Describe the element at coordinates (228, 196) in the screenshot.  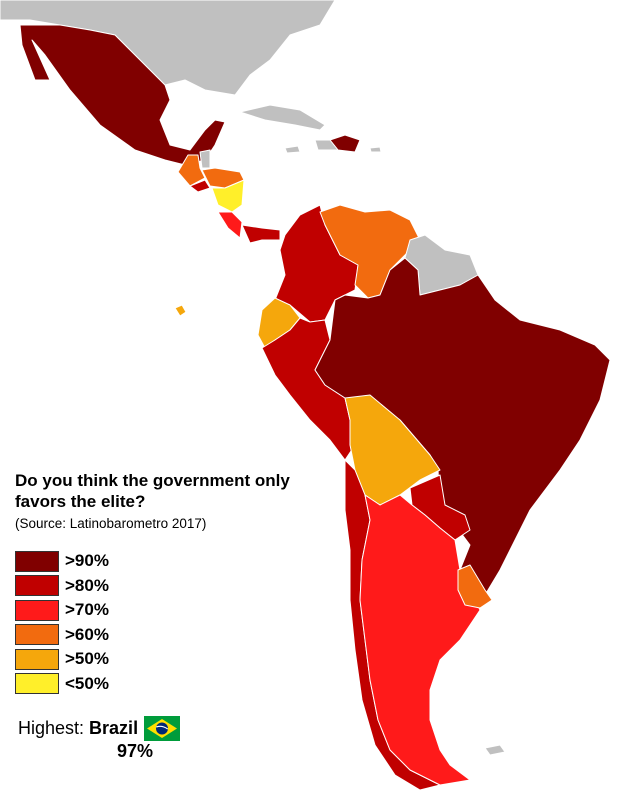
I see `region-nicaragua` at that location.